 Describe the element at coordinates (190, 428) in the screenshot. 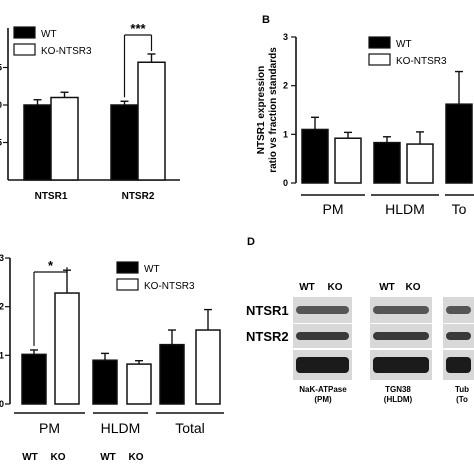

I see `panel-c-category-label-2: Total` at that location.